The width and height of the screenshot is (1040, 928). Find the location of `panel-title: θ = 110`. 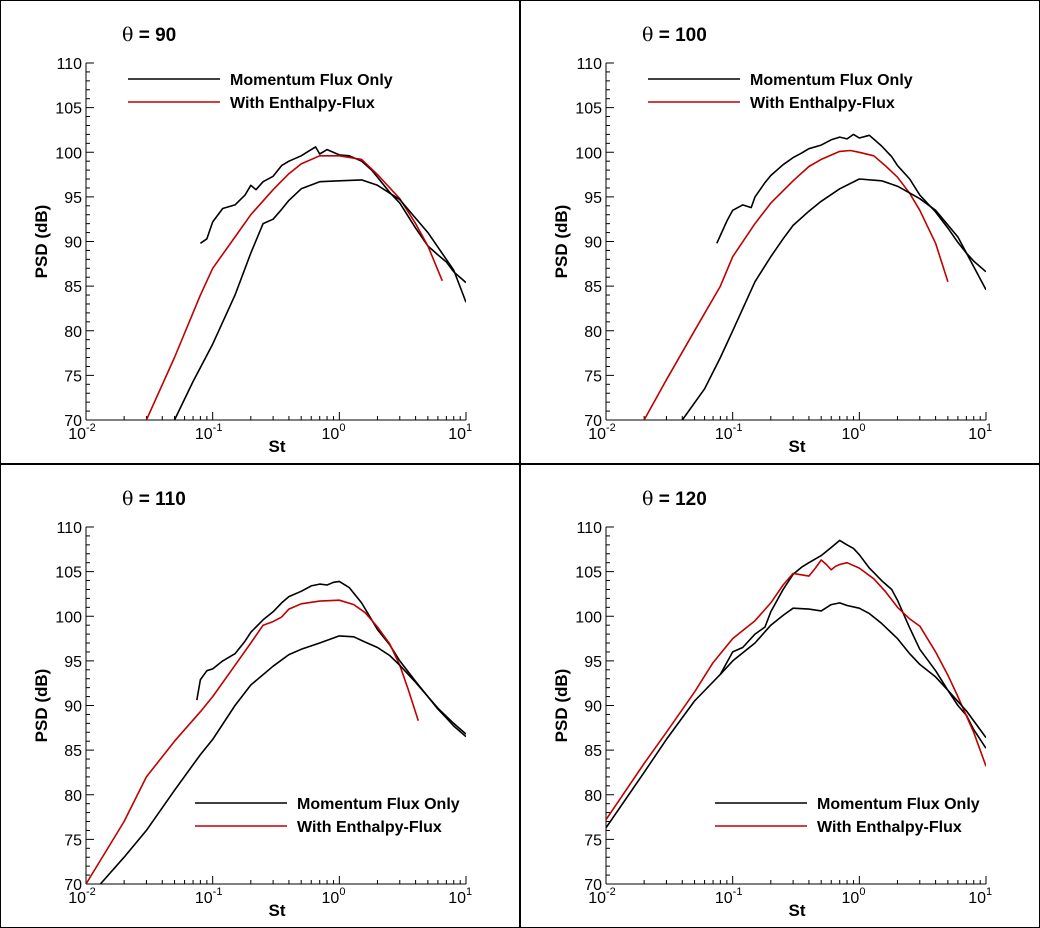

panel-title: θ = 110 is located at coordinates (154, 499).